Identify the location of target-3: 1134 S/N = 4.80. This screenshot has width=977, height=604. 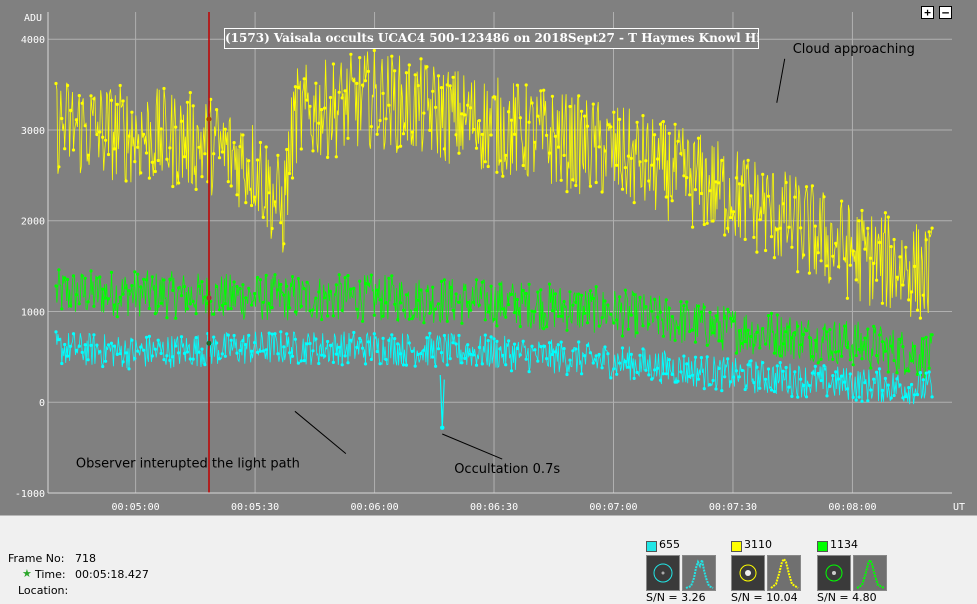
(857, 571).